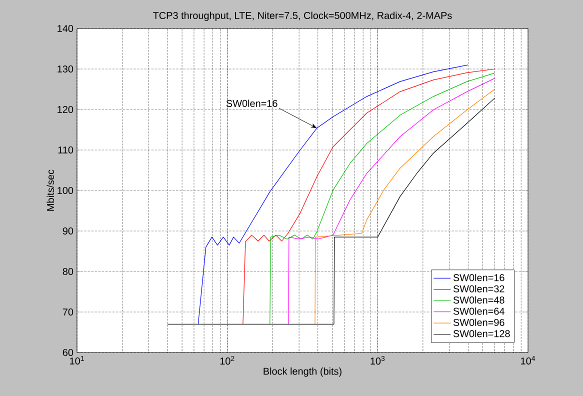 The height and width of the screenshot is (396, 583). Describe the element at coordinates (478, 311) in the screenshot. I see `legend-label: SW0len=64` at that location.